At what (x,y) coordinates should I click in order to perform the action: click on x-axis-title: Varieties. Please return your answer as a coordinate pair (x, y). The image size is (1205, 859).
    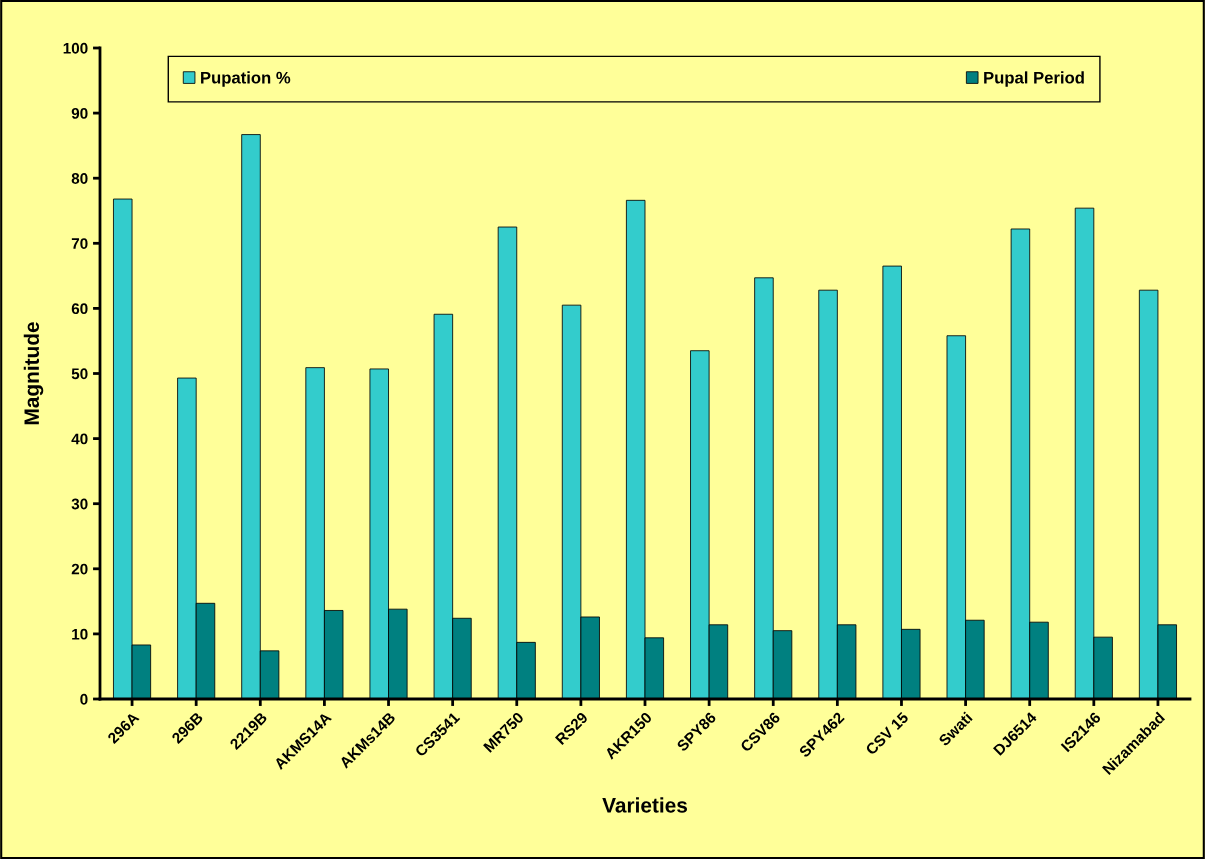
    Looking at the image, I should click on (645, 805).